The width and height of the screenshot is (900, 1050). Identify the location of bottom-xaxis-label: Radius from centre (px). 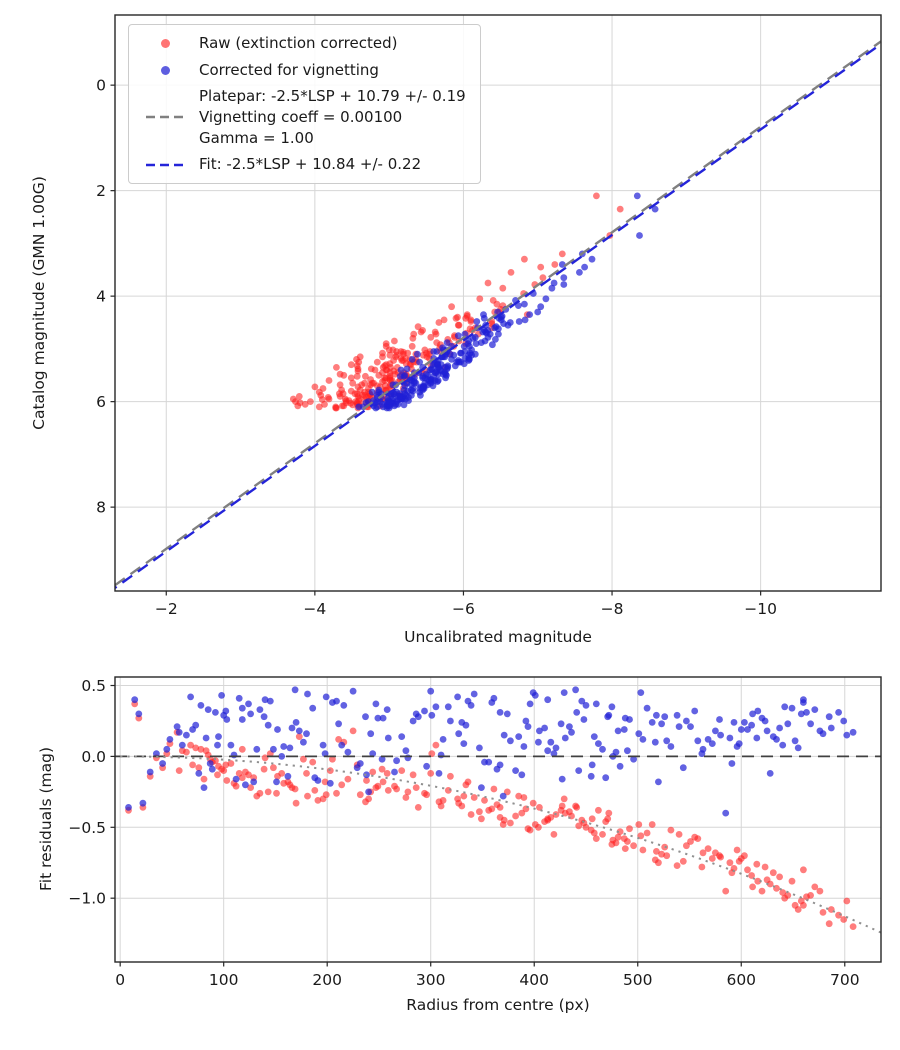
(498, 1005).